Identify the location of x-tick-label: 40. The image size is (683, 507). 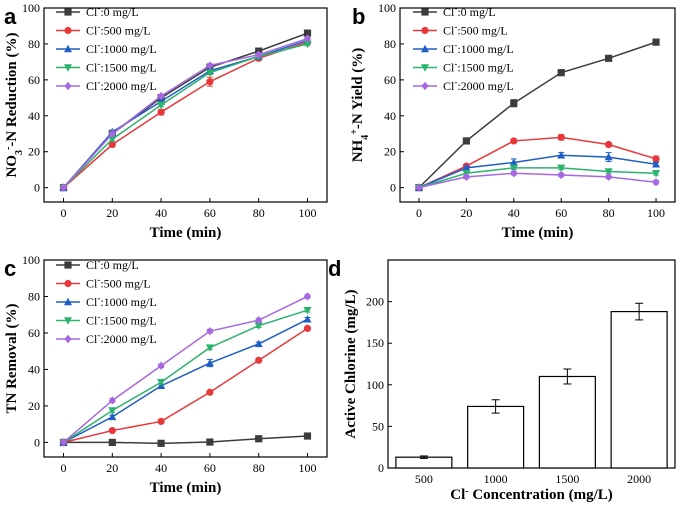
(161, 213).